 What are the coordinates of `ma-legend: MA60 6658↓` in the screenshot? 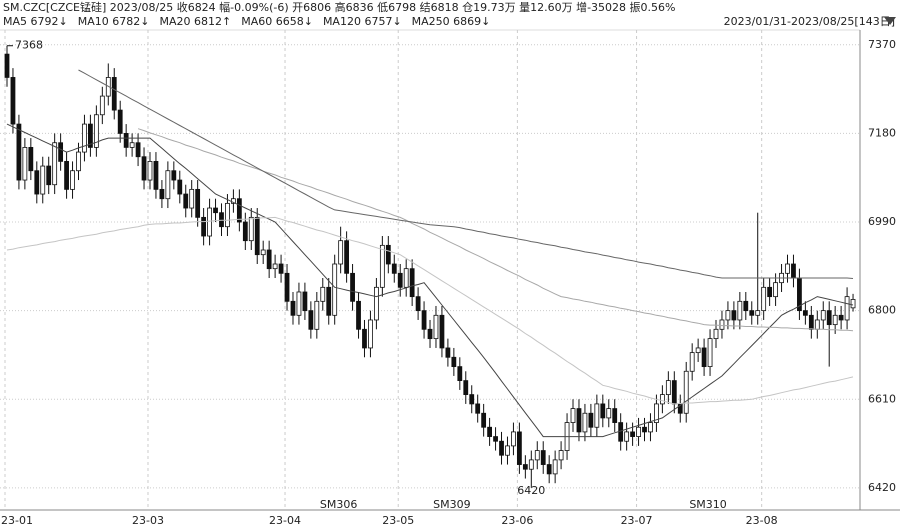 It's located at (277, 21).